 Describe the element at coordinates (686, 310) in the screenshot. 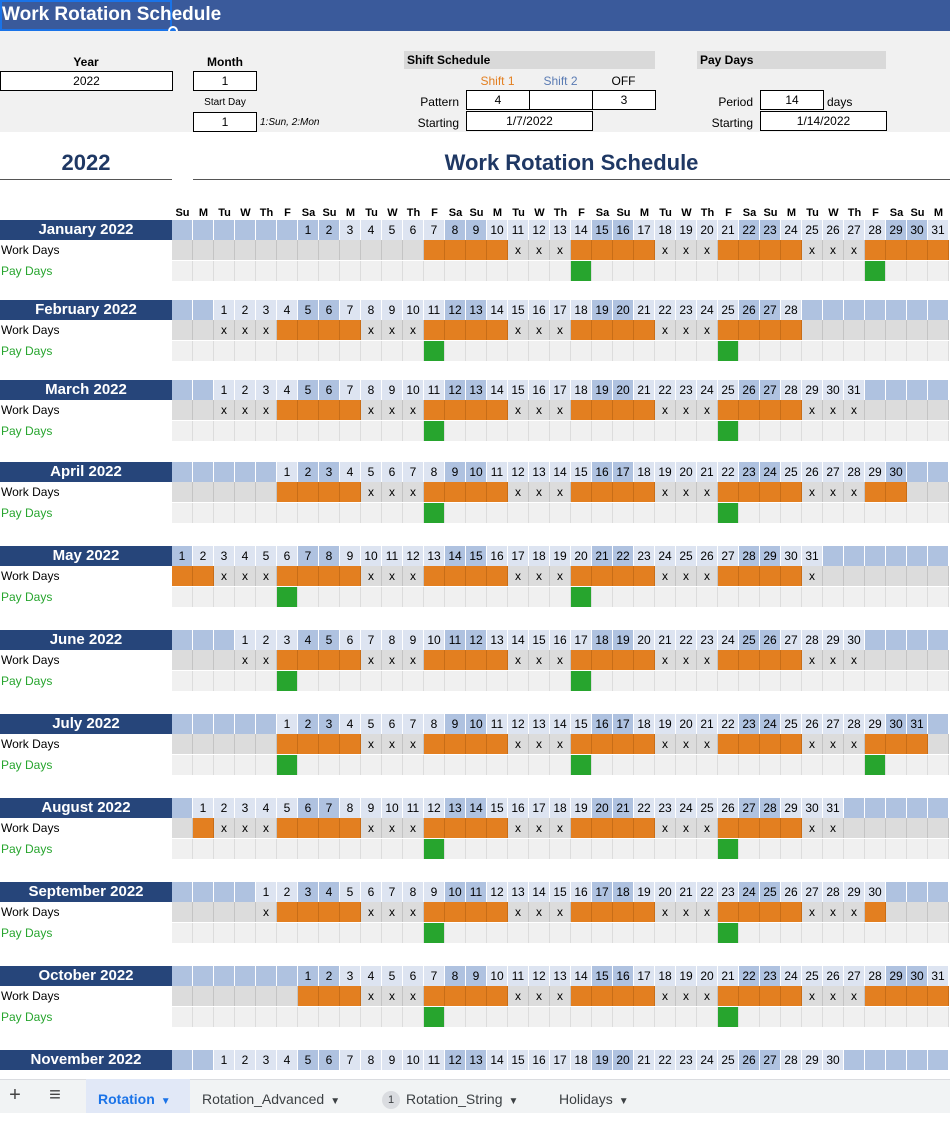

I see `day-number-cell: 23` at that location.